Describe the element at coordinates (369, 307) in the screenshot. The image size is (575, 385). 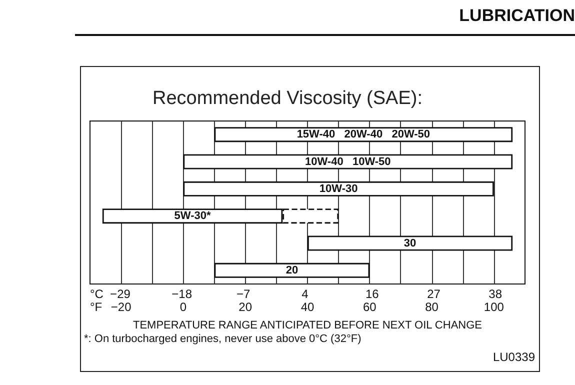
I see `x-tick-label: 60` at that location.